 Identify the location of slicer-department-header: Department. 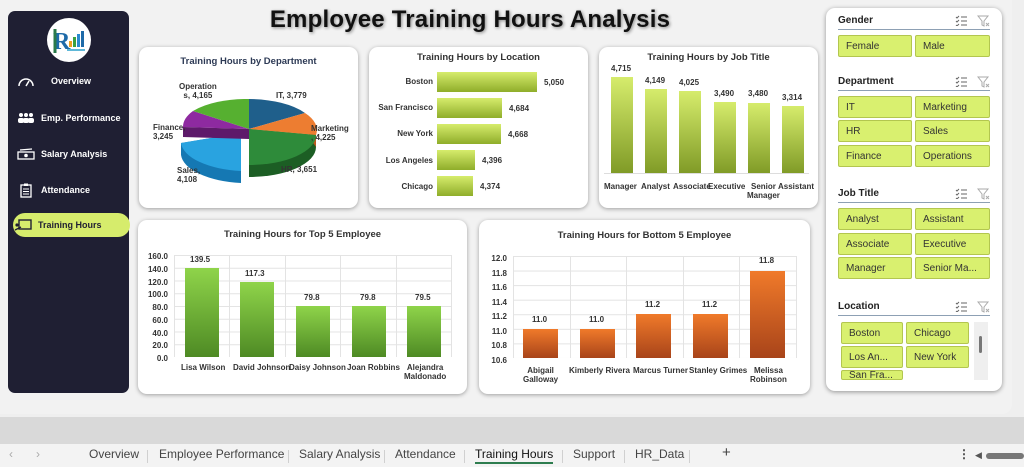
(914, 82).